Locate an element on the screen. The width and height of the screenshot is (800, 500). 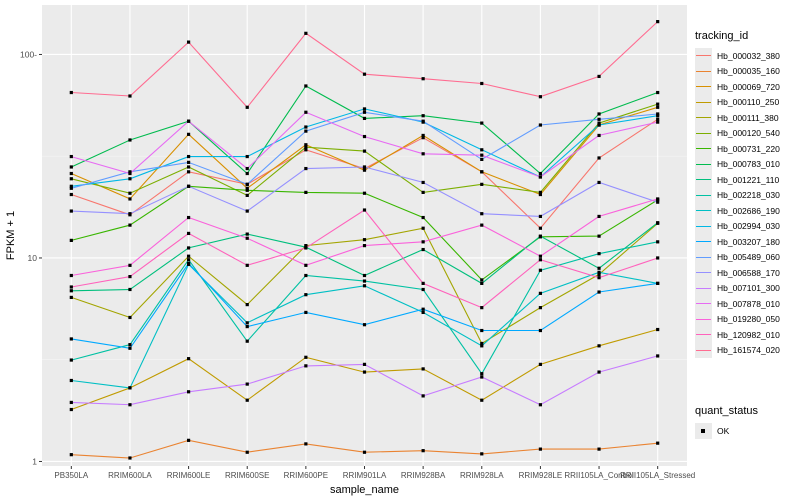
x-tick-label: PB350LA is located at coordinates (71, 475).